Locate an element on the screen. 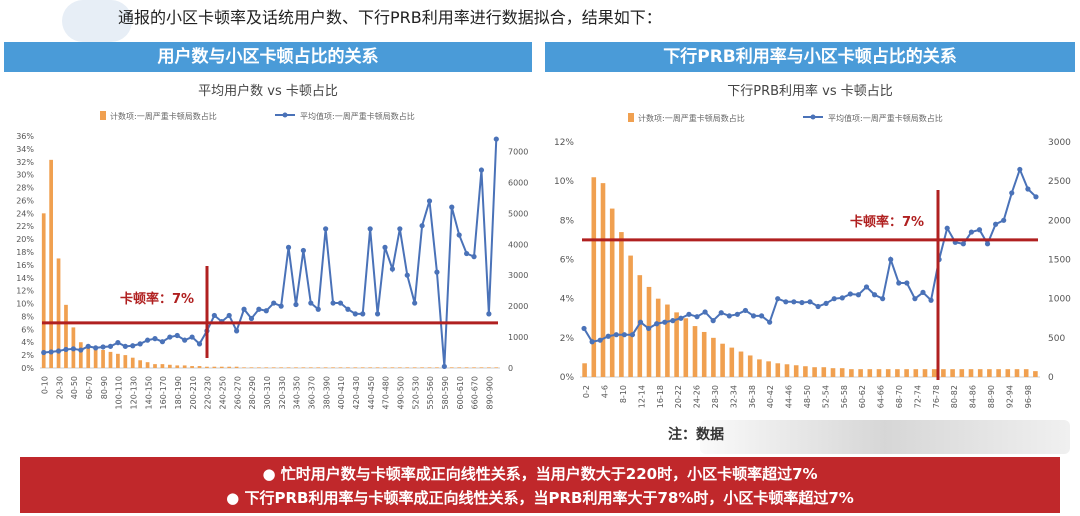 The width and height of the screenshot is (1080, 516). x-tick-label: 60-62 is located at coordinates (862, 396).